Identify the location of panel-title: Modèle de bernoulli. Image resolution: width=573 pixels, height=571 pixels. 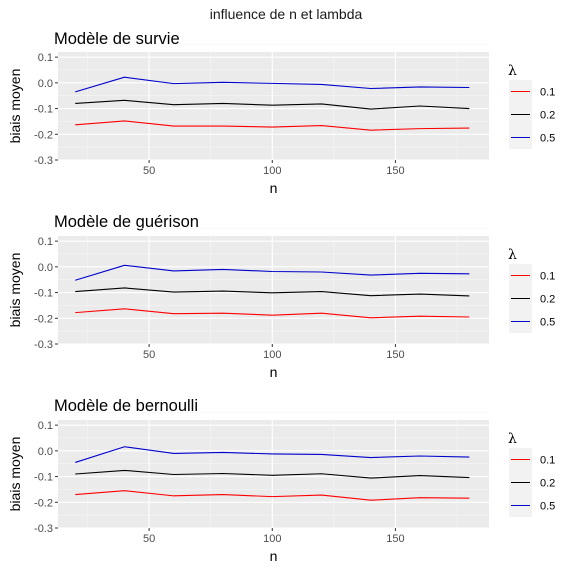
(126, 406).